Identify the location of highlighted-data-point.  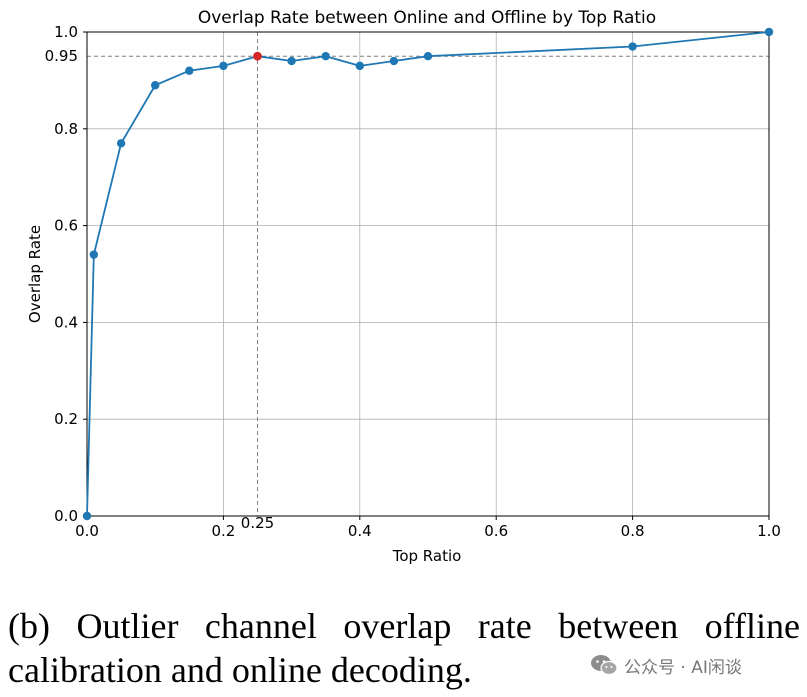
(257, 56).